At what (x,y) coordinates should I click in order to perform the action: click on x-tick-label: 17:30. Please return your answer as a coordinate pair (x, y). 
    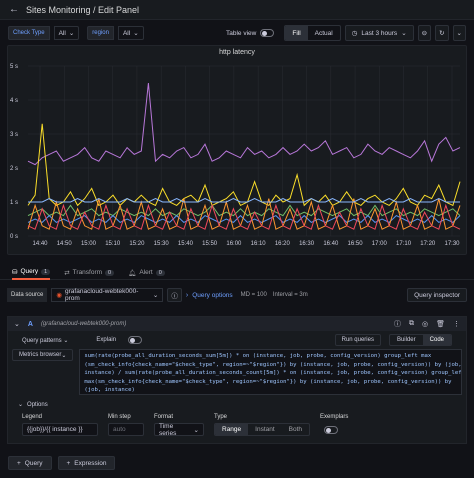
    Looking at the image, I should click on (452, 244).